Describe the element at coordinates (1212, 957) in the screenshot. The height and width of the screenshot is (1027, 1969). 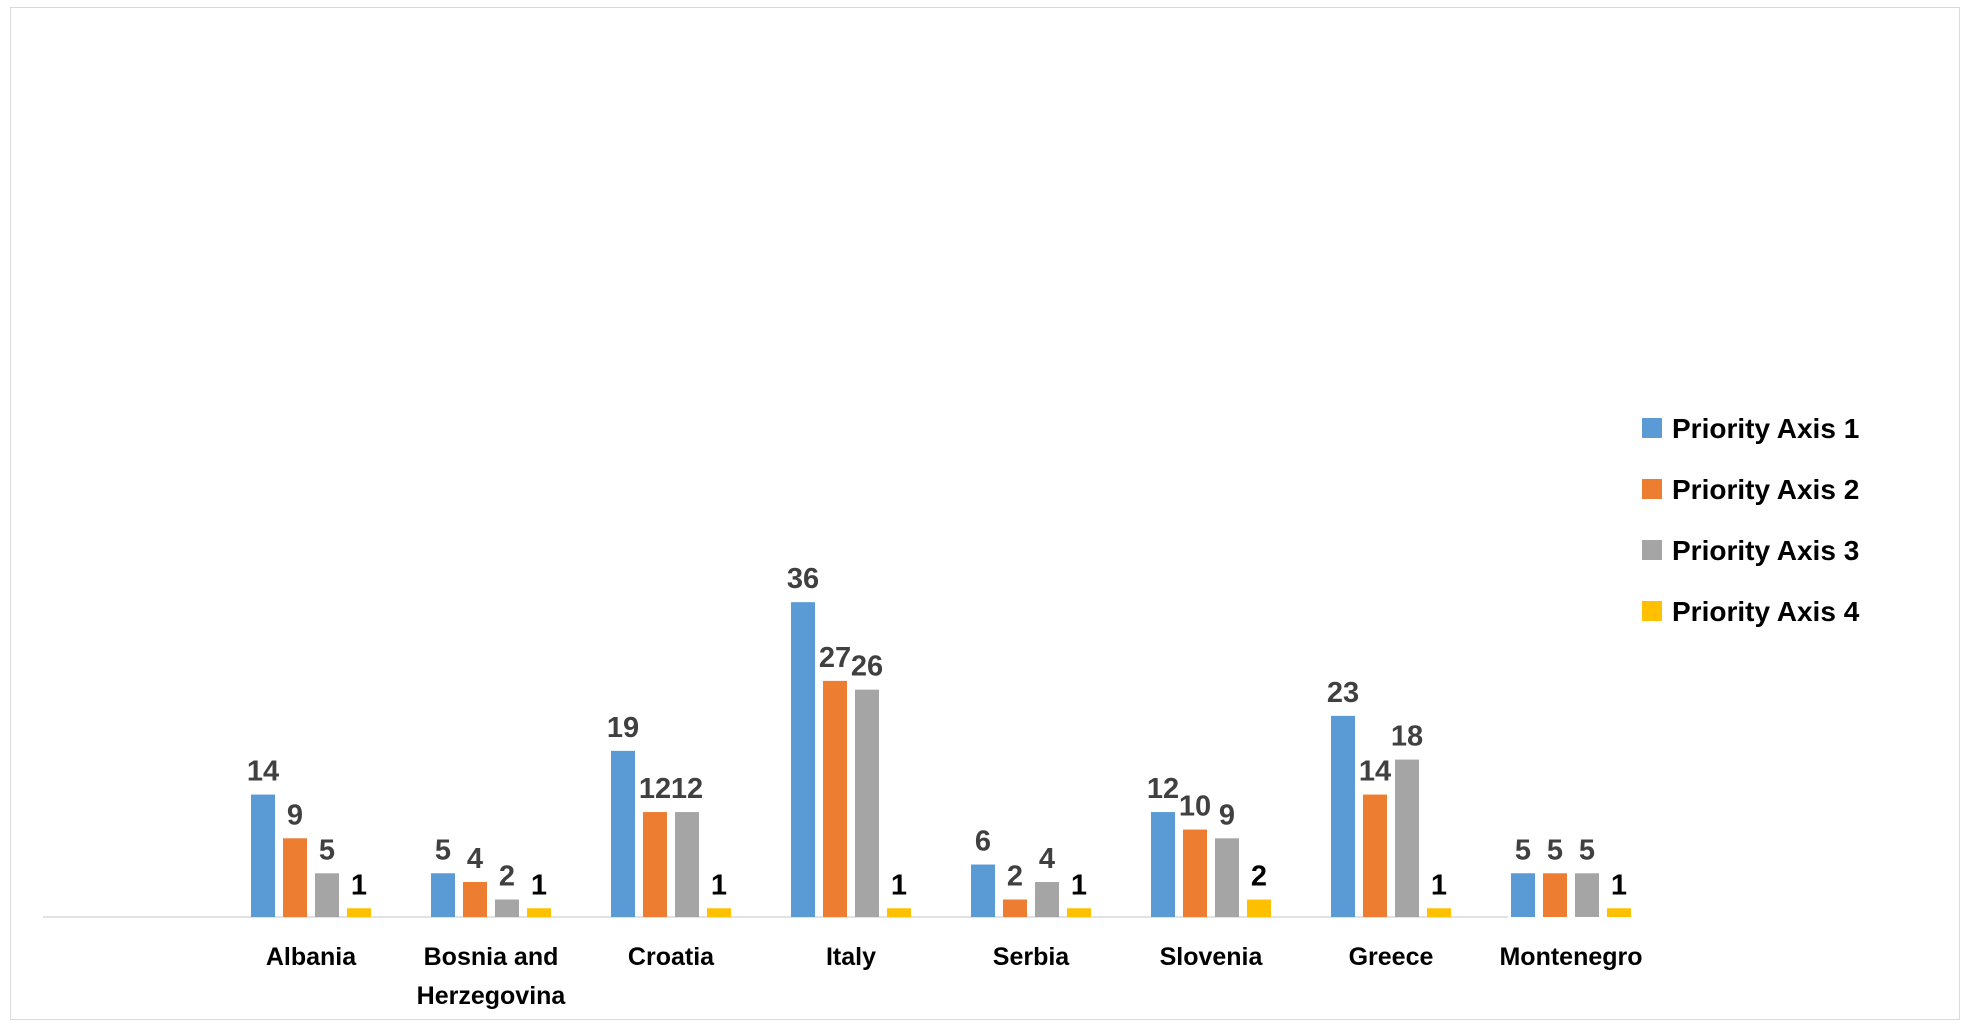
I see `category-label-slovenia: Slovenia` at that location.